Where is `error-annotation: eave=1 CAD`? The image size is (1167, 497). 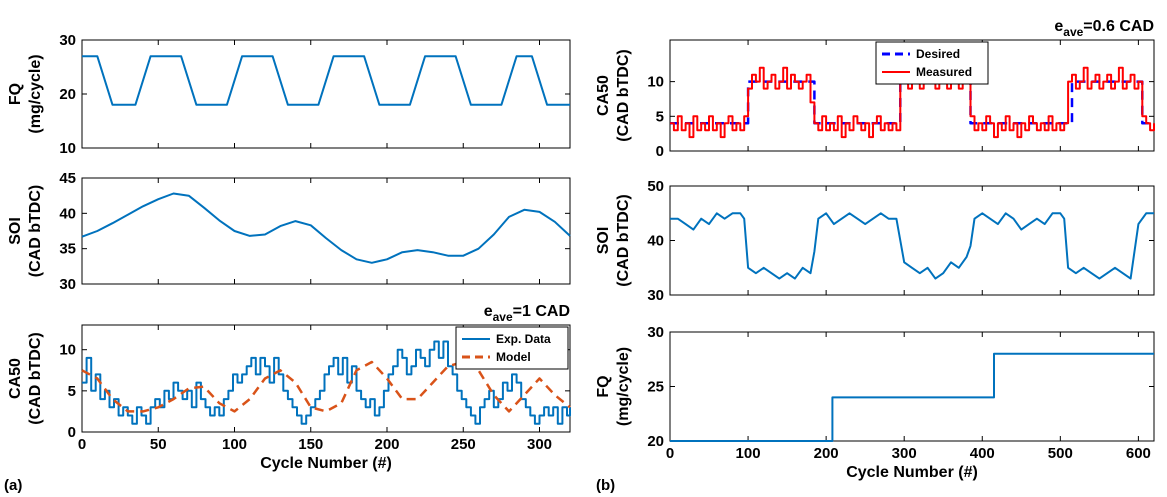
error-annotation: eave=1 CAD is located at coordinates (527, 313).